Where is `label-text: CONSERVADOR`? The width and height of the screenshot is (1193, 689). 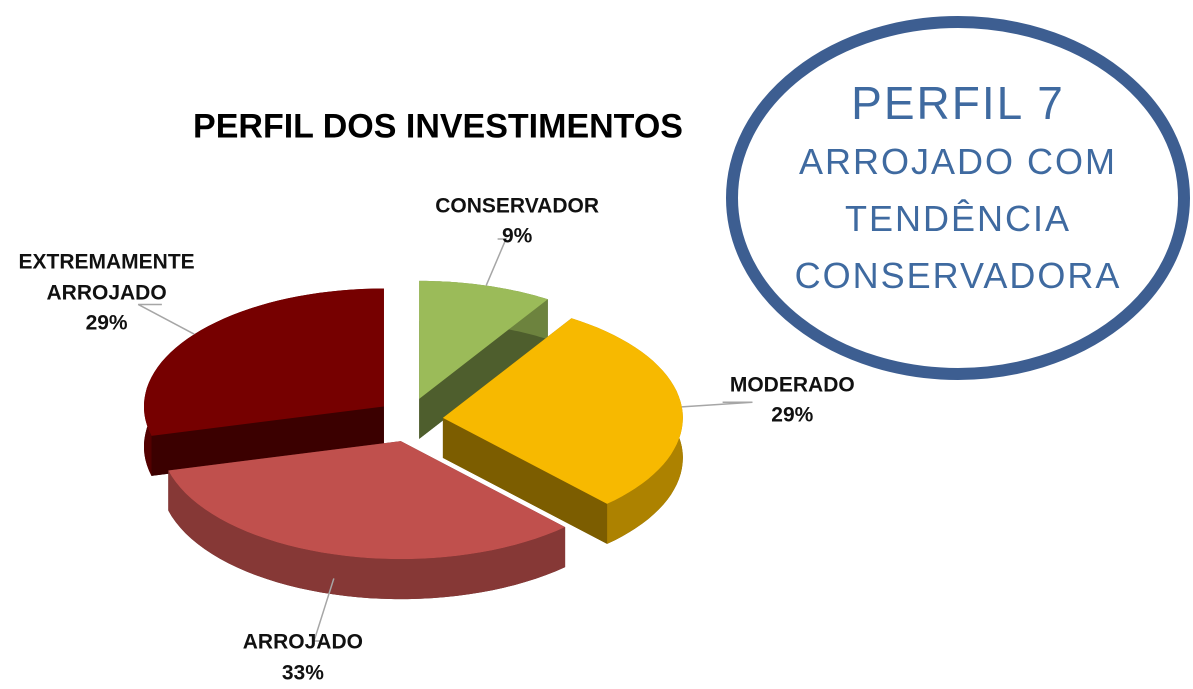 label-text: CONSERVADOR is located at coordinates (517, 206).